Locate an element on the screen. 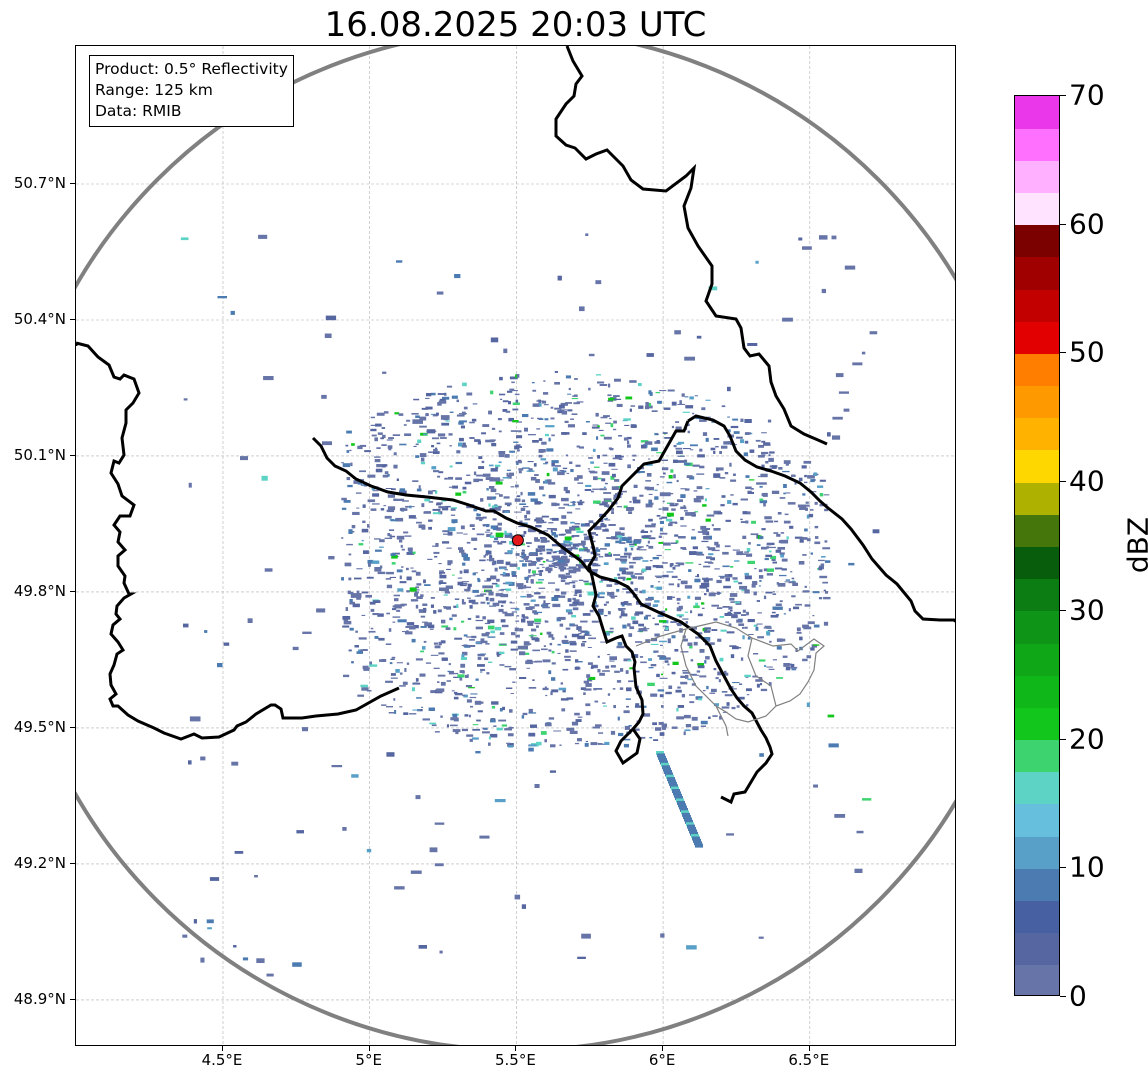 The image size is (1148, 1081). colorbar-tick-label: 0 is located at coordinates (1078, 996).